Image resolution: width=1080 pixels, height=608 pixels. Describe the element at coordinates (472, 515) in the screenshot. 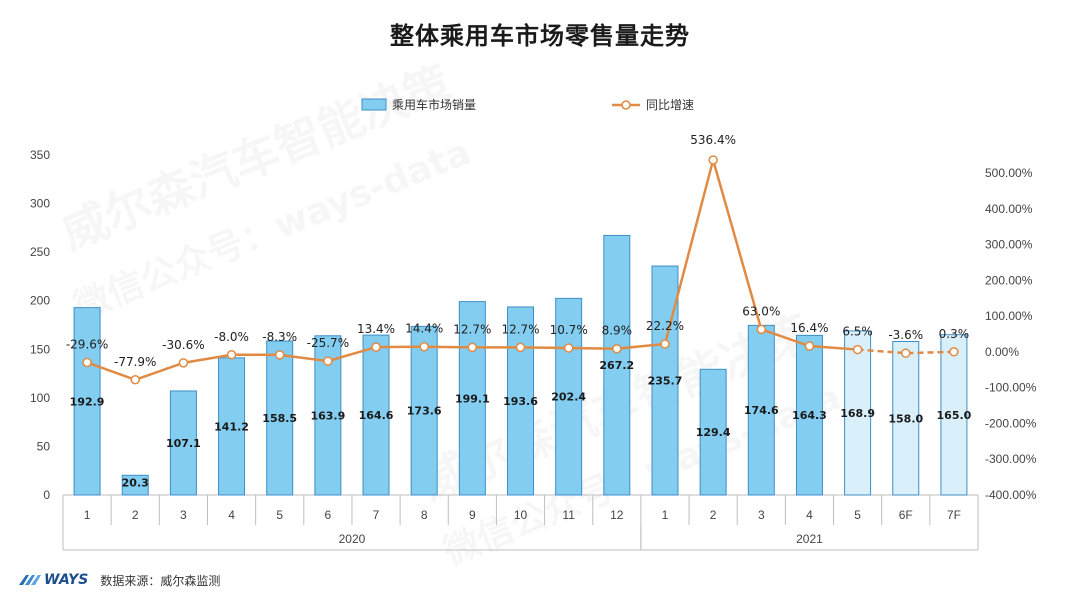

I see `x-tick-label: 9` at that location.